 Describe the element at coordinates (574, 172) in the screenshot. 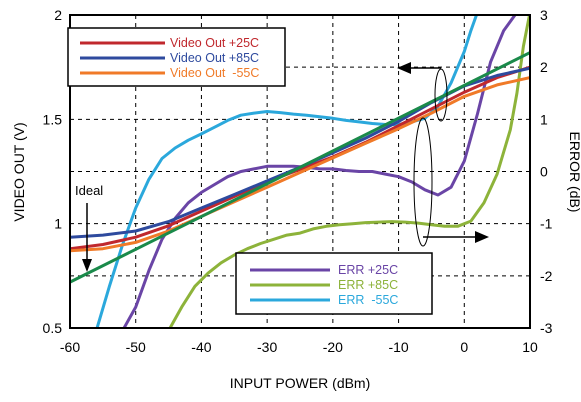

I see `y-right-axis-label: ERROR (dB)` at that location.